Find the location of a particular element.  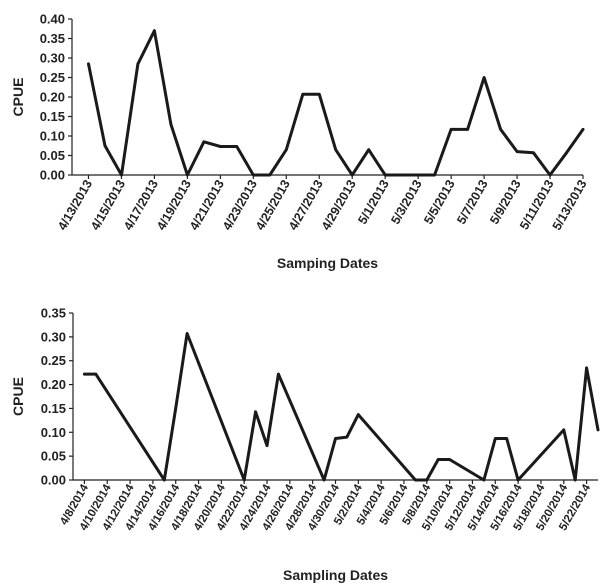

x-tick-label: 5/7/2013 is located at coordinates (472, 201).